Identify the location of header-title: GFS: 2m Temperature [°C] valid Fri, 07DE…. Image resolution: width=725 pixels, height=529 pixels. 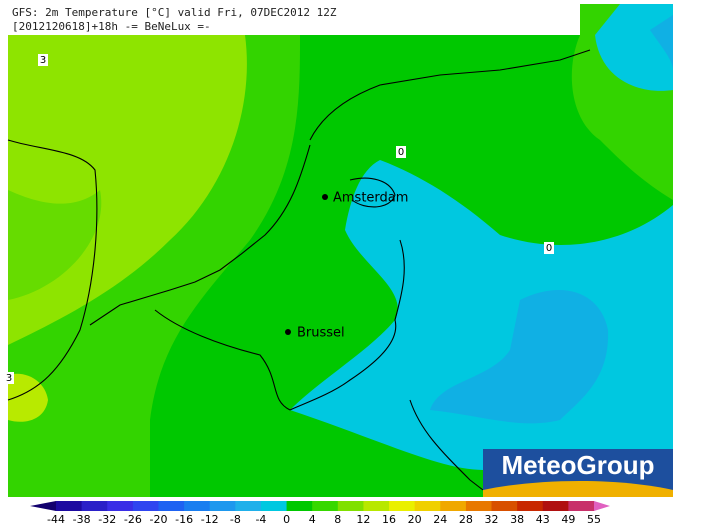
(174, 12).